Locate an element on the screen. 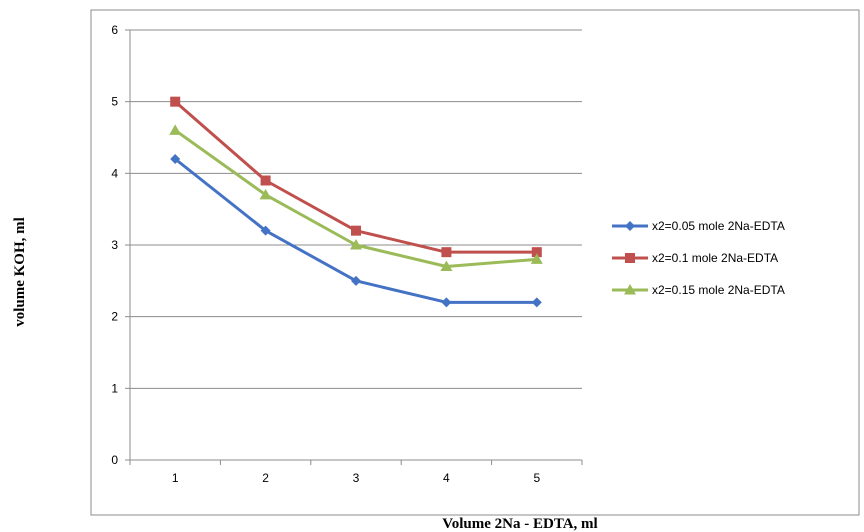 This screenshot has height=532, width=864. y-tick-label: 2 is located at coordinates (114, 317).